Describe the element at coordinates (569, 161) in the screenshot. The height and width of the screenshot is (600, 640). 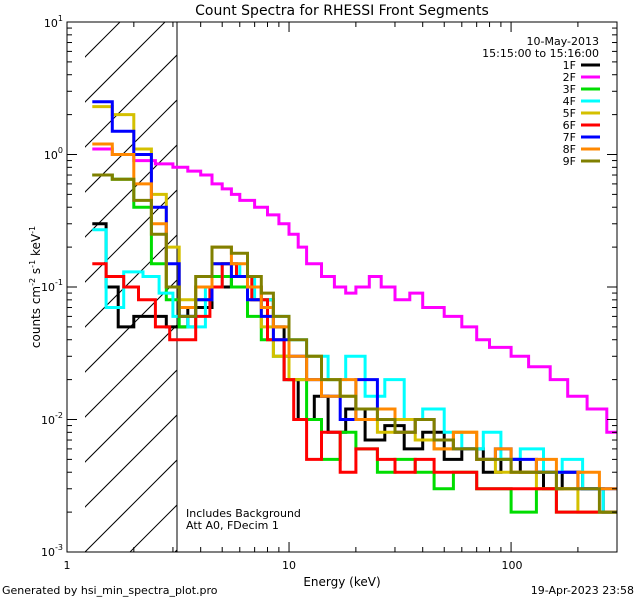
I see `legend-label: 9F` at that location.